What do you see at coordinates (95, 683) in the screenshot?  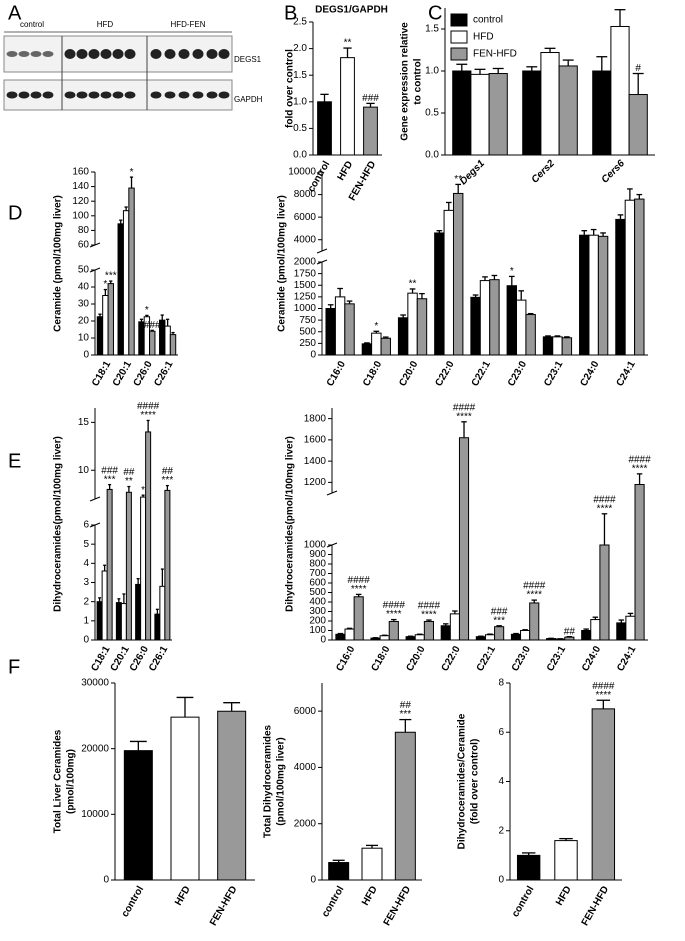 I see `y-tick-label: 30000` at bounding box center [95, 683].